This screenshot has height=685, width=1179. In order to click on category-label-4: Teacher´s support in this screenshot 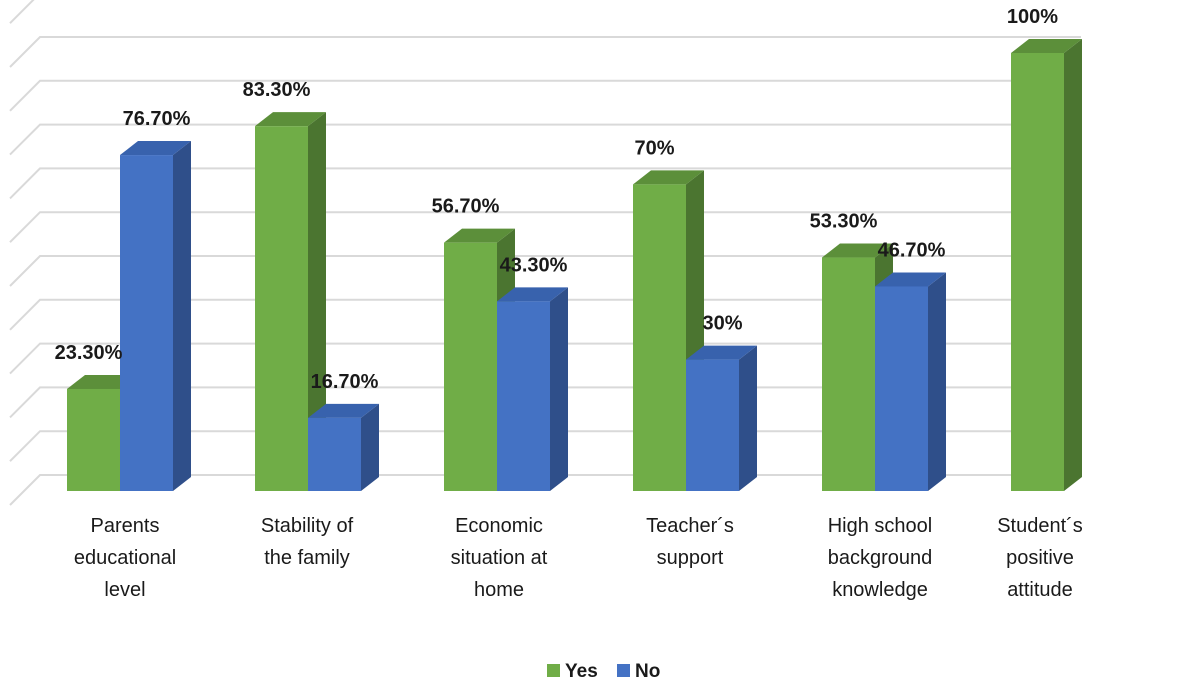, I will do `click(690, 542)`.